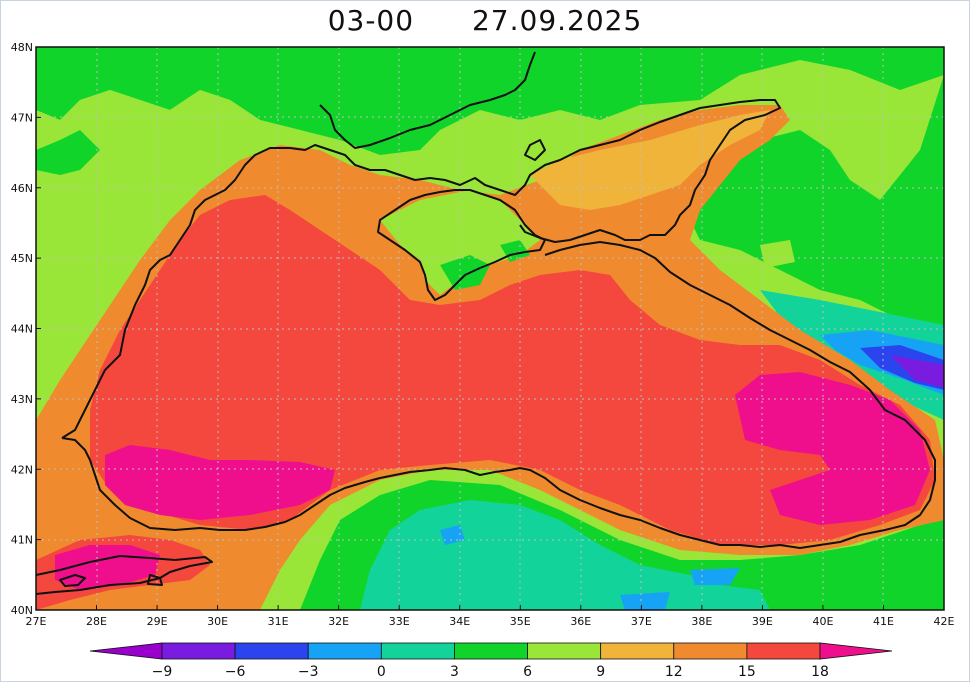 This screenshot has width=970, height=682. What do you see at coordinates (747, 672) in the screenshot?
I see `colorbar-label: 15` at bounding box center [747, 672].